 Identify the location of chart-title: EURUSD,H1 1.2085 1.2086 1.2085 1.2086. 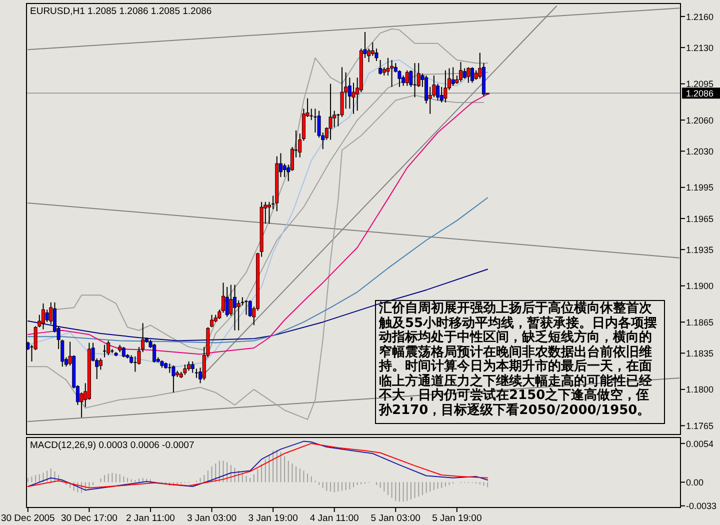
(121, 11).